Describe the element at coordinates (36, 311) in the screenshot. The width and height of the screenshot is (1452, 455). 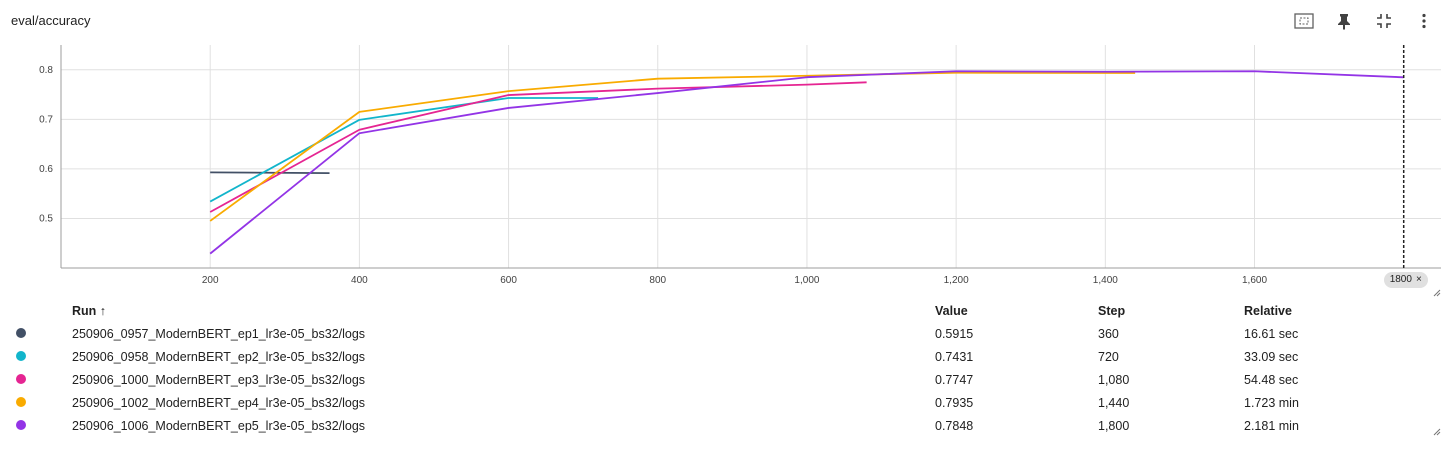
I see `color-header` at that location.